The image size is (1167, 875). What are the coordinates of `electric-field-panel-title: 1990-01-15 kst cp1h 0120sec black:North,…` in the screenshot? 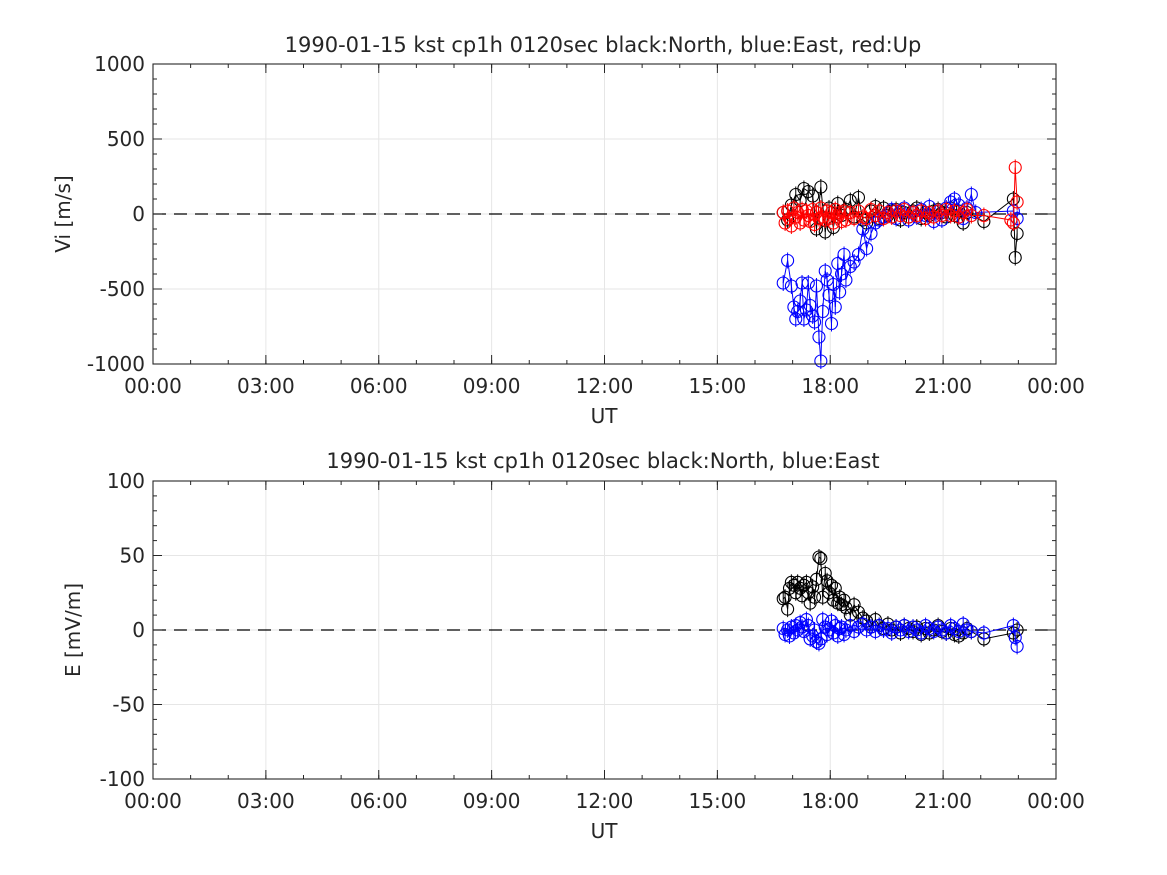 It's located at (602, 461).